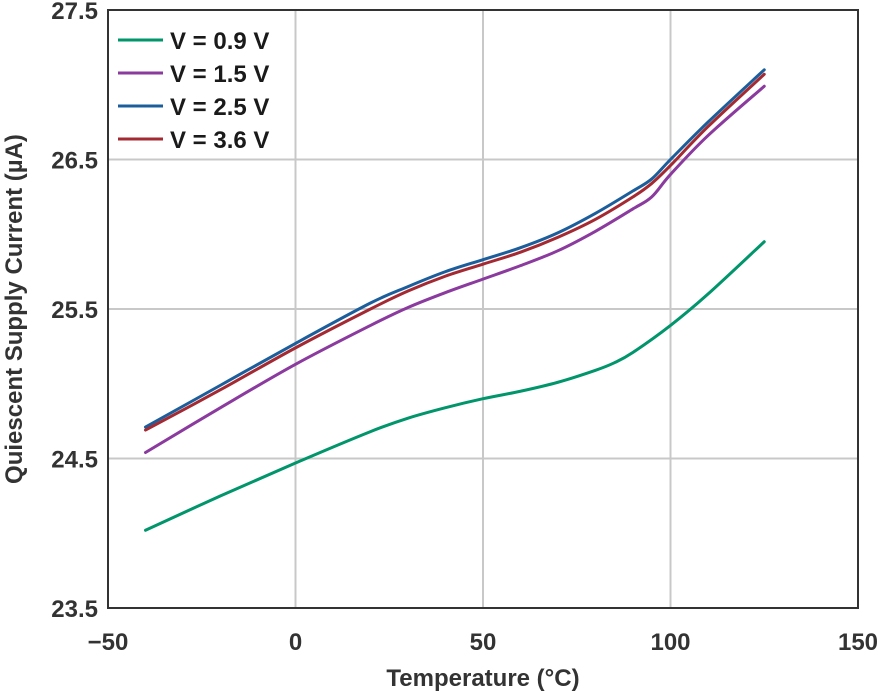 This screenshot has height=692, width=883. I want to click on x-tick-label: 150, so click(858, 642).